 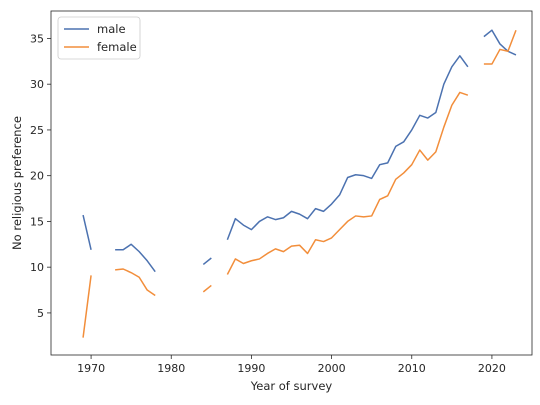 What do you see at coordinates (111, 29) in the screenshot?
I see `legend-label-male: male` at bounding box center [111, 29].